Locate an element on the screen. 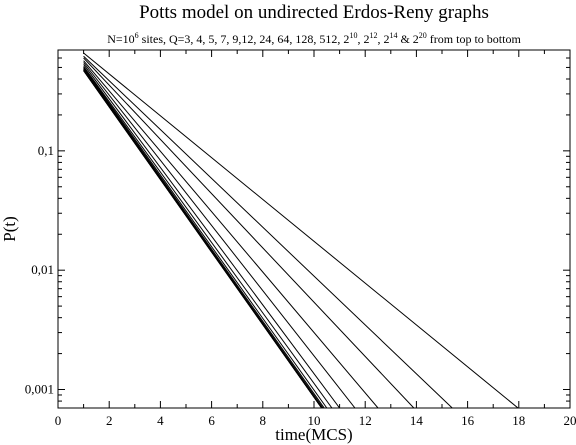  y-tick-label: 0,01 is located at coordinates (42, 269).